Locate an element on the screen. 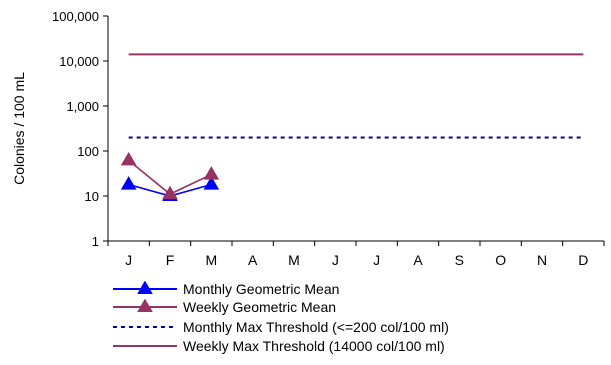 The width and height of the screenshot is (611, 365). legend-item: Weekly Max Threshold (14000 col/100 ml) is located at coordinates (279, 346).